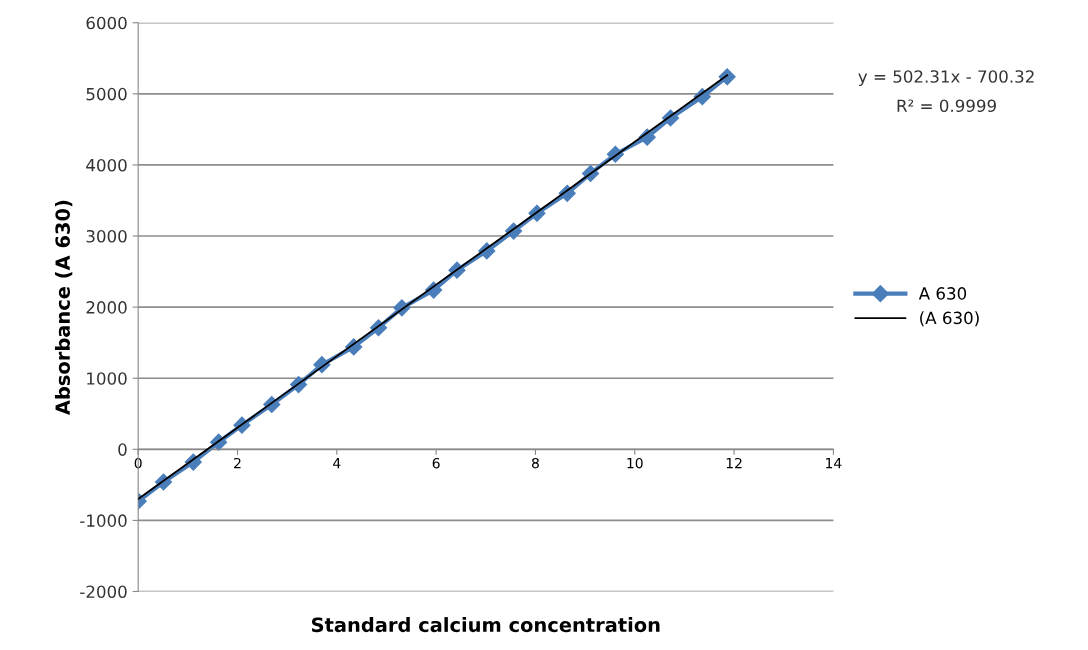 This screenshot has height=650, width=1088. I want to click on x-tick-label: 14, so click(834, 463).